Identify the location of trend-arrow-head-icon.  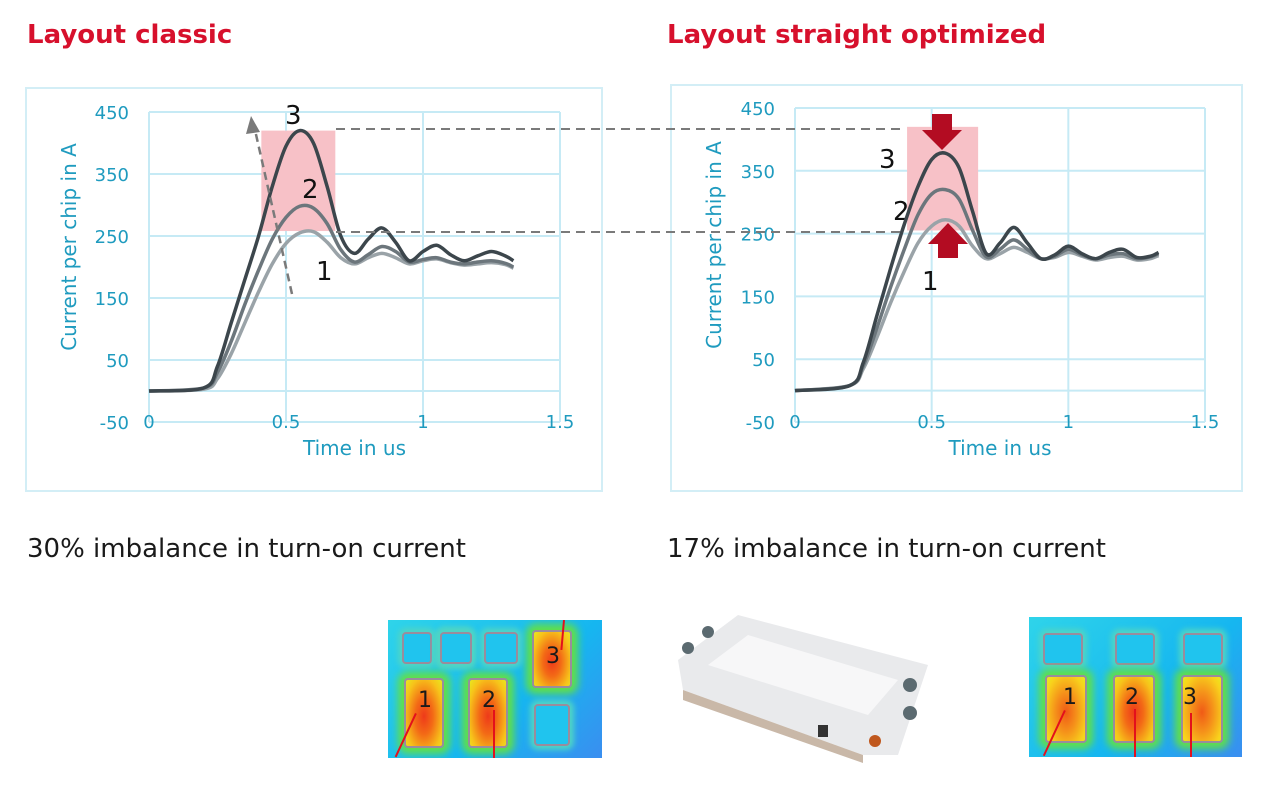
(253, 125).